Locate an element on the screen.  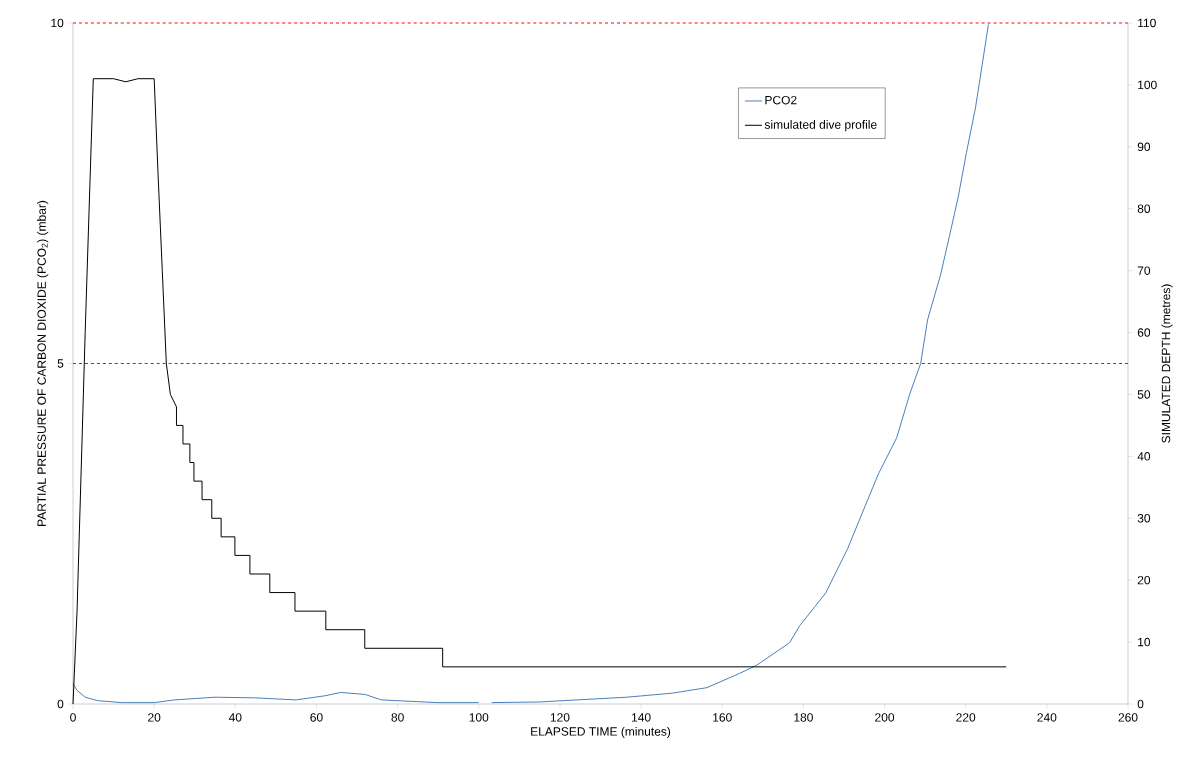
y2-tick-label: 80 is located at coordinates (1144, 208).